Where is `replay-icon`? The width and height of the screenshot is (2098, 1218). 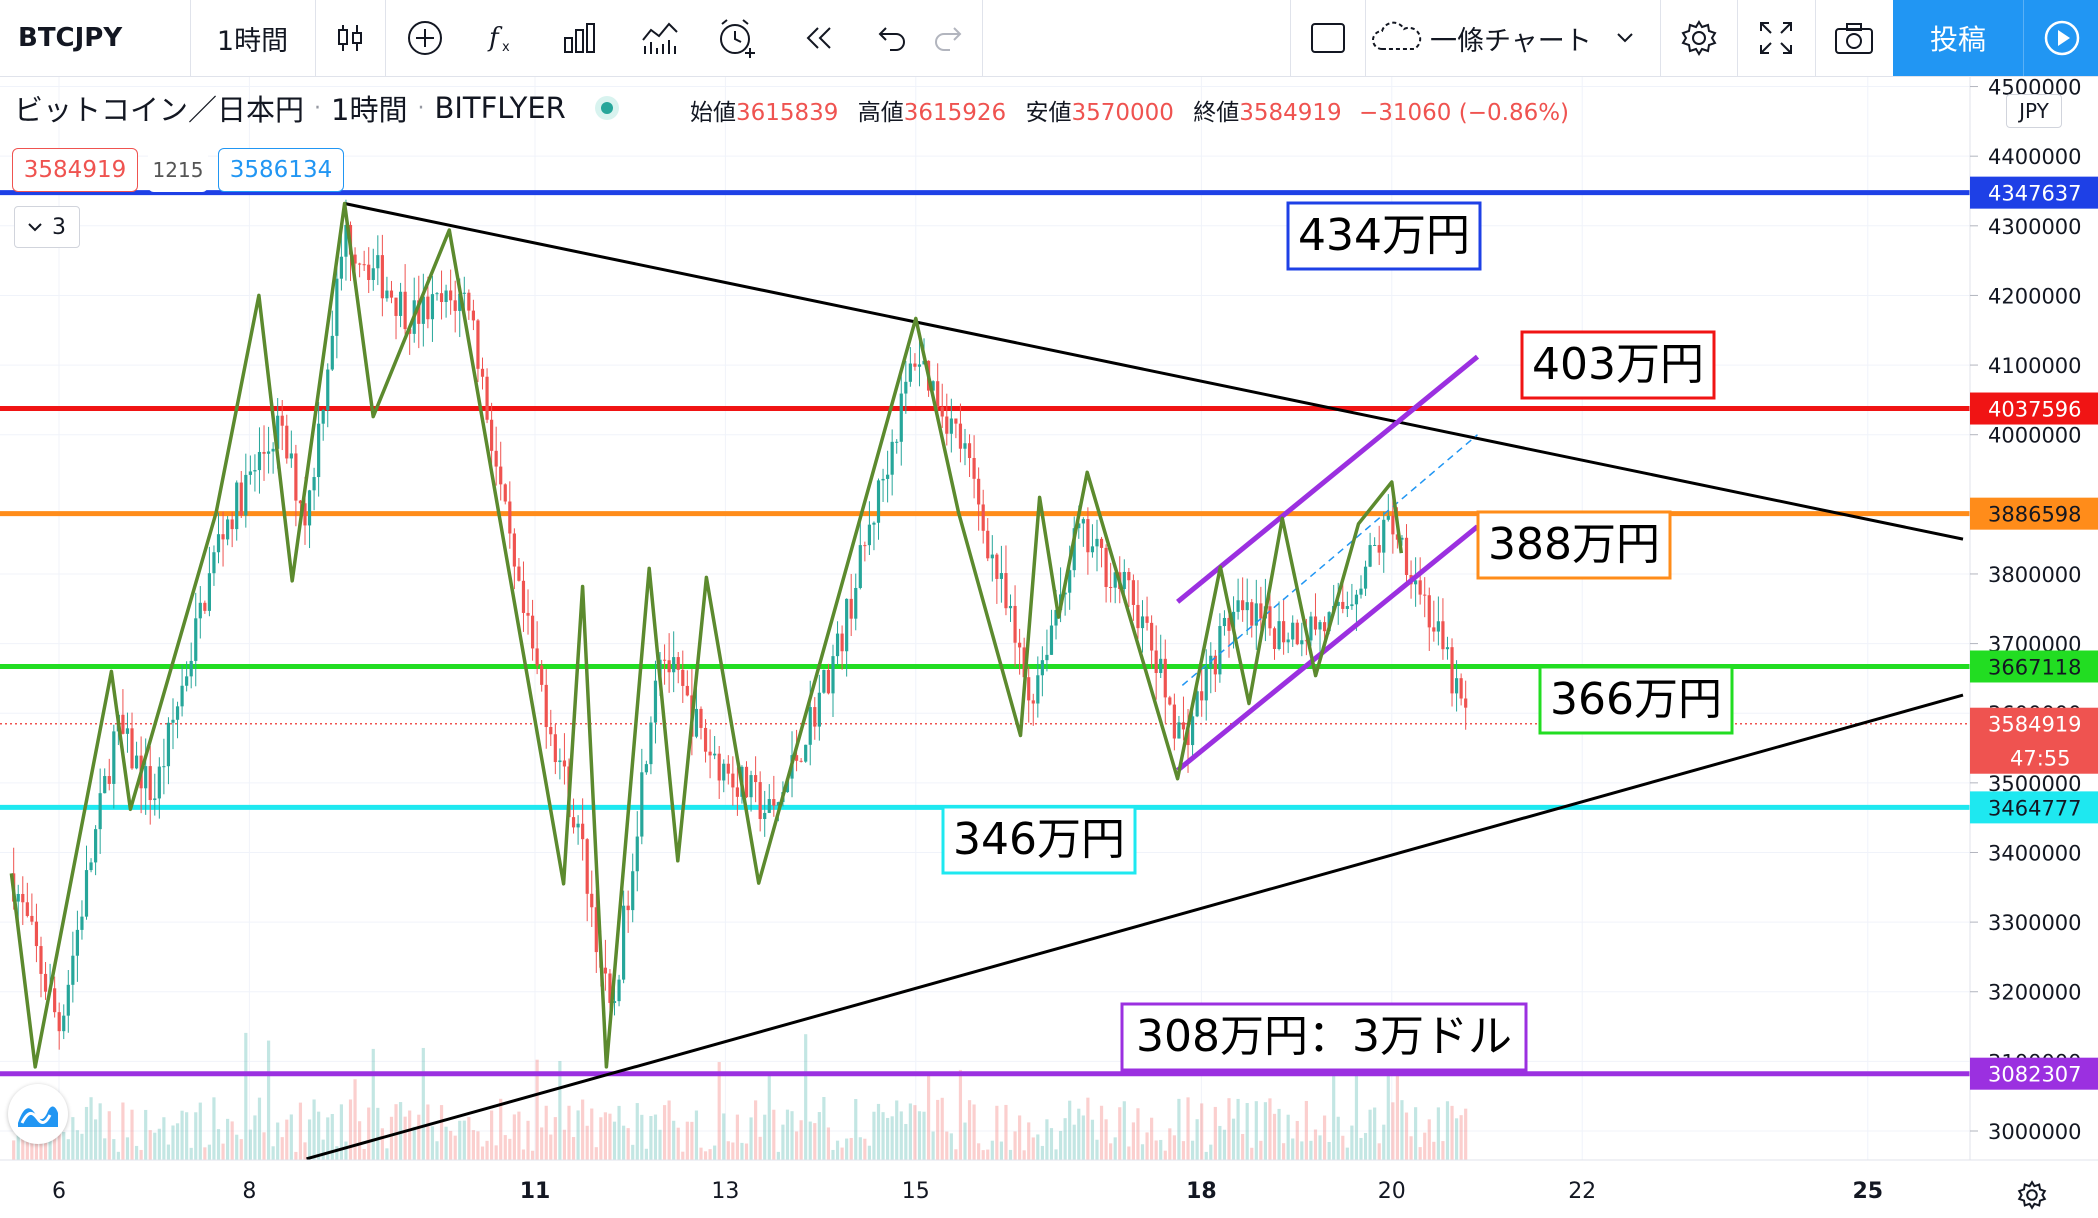
replay-icon is located at coordinates (817, 38).